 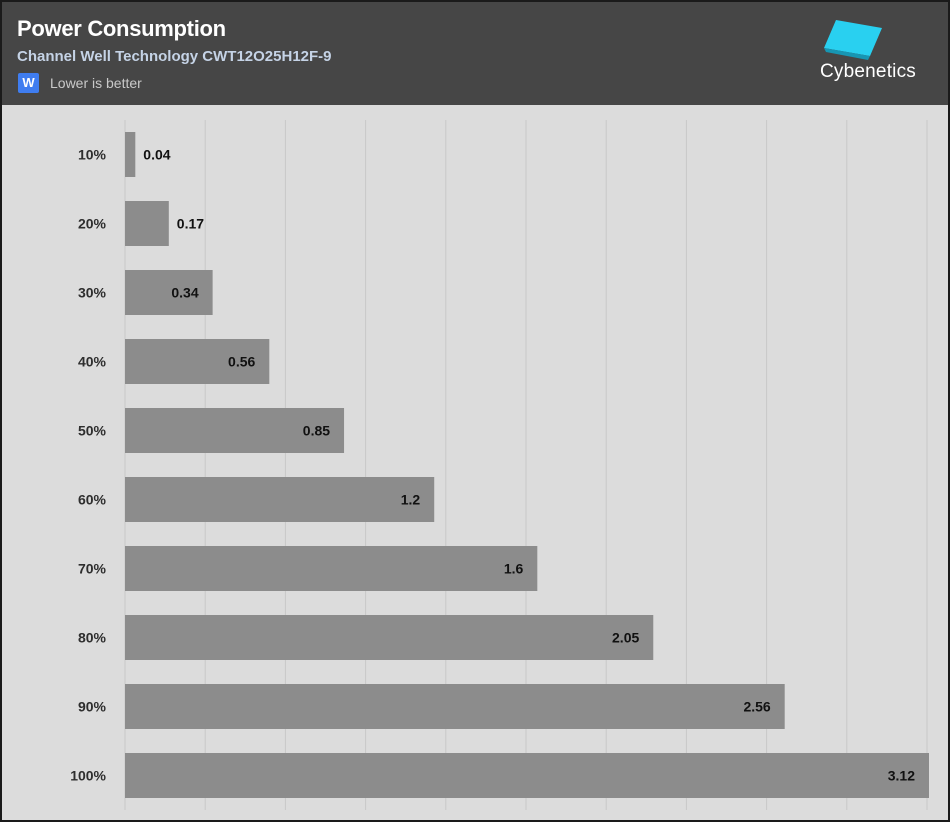 I want to click on value-label: 0.17, so click(x=190, y=224).